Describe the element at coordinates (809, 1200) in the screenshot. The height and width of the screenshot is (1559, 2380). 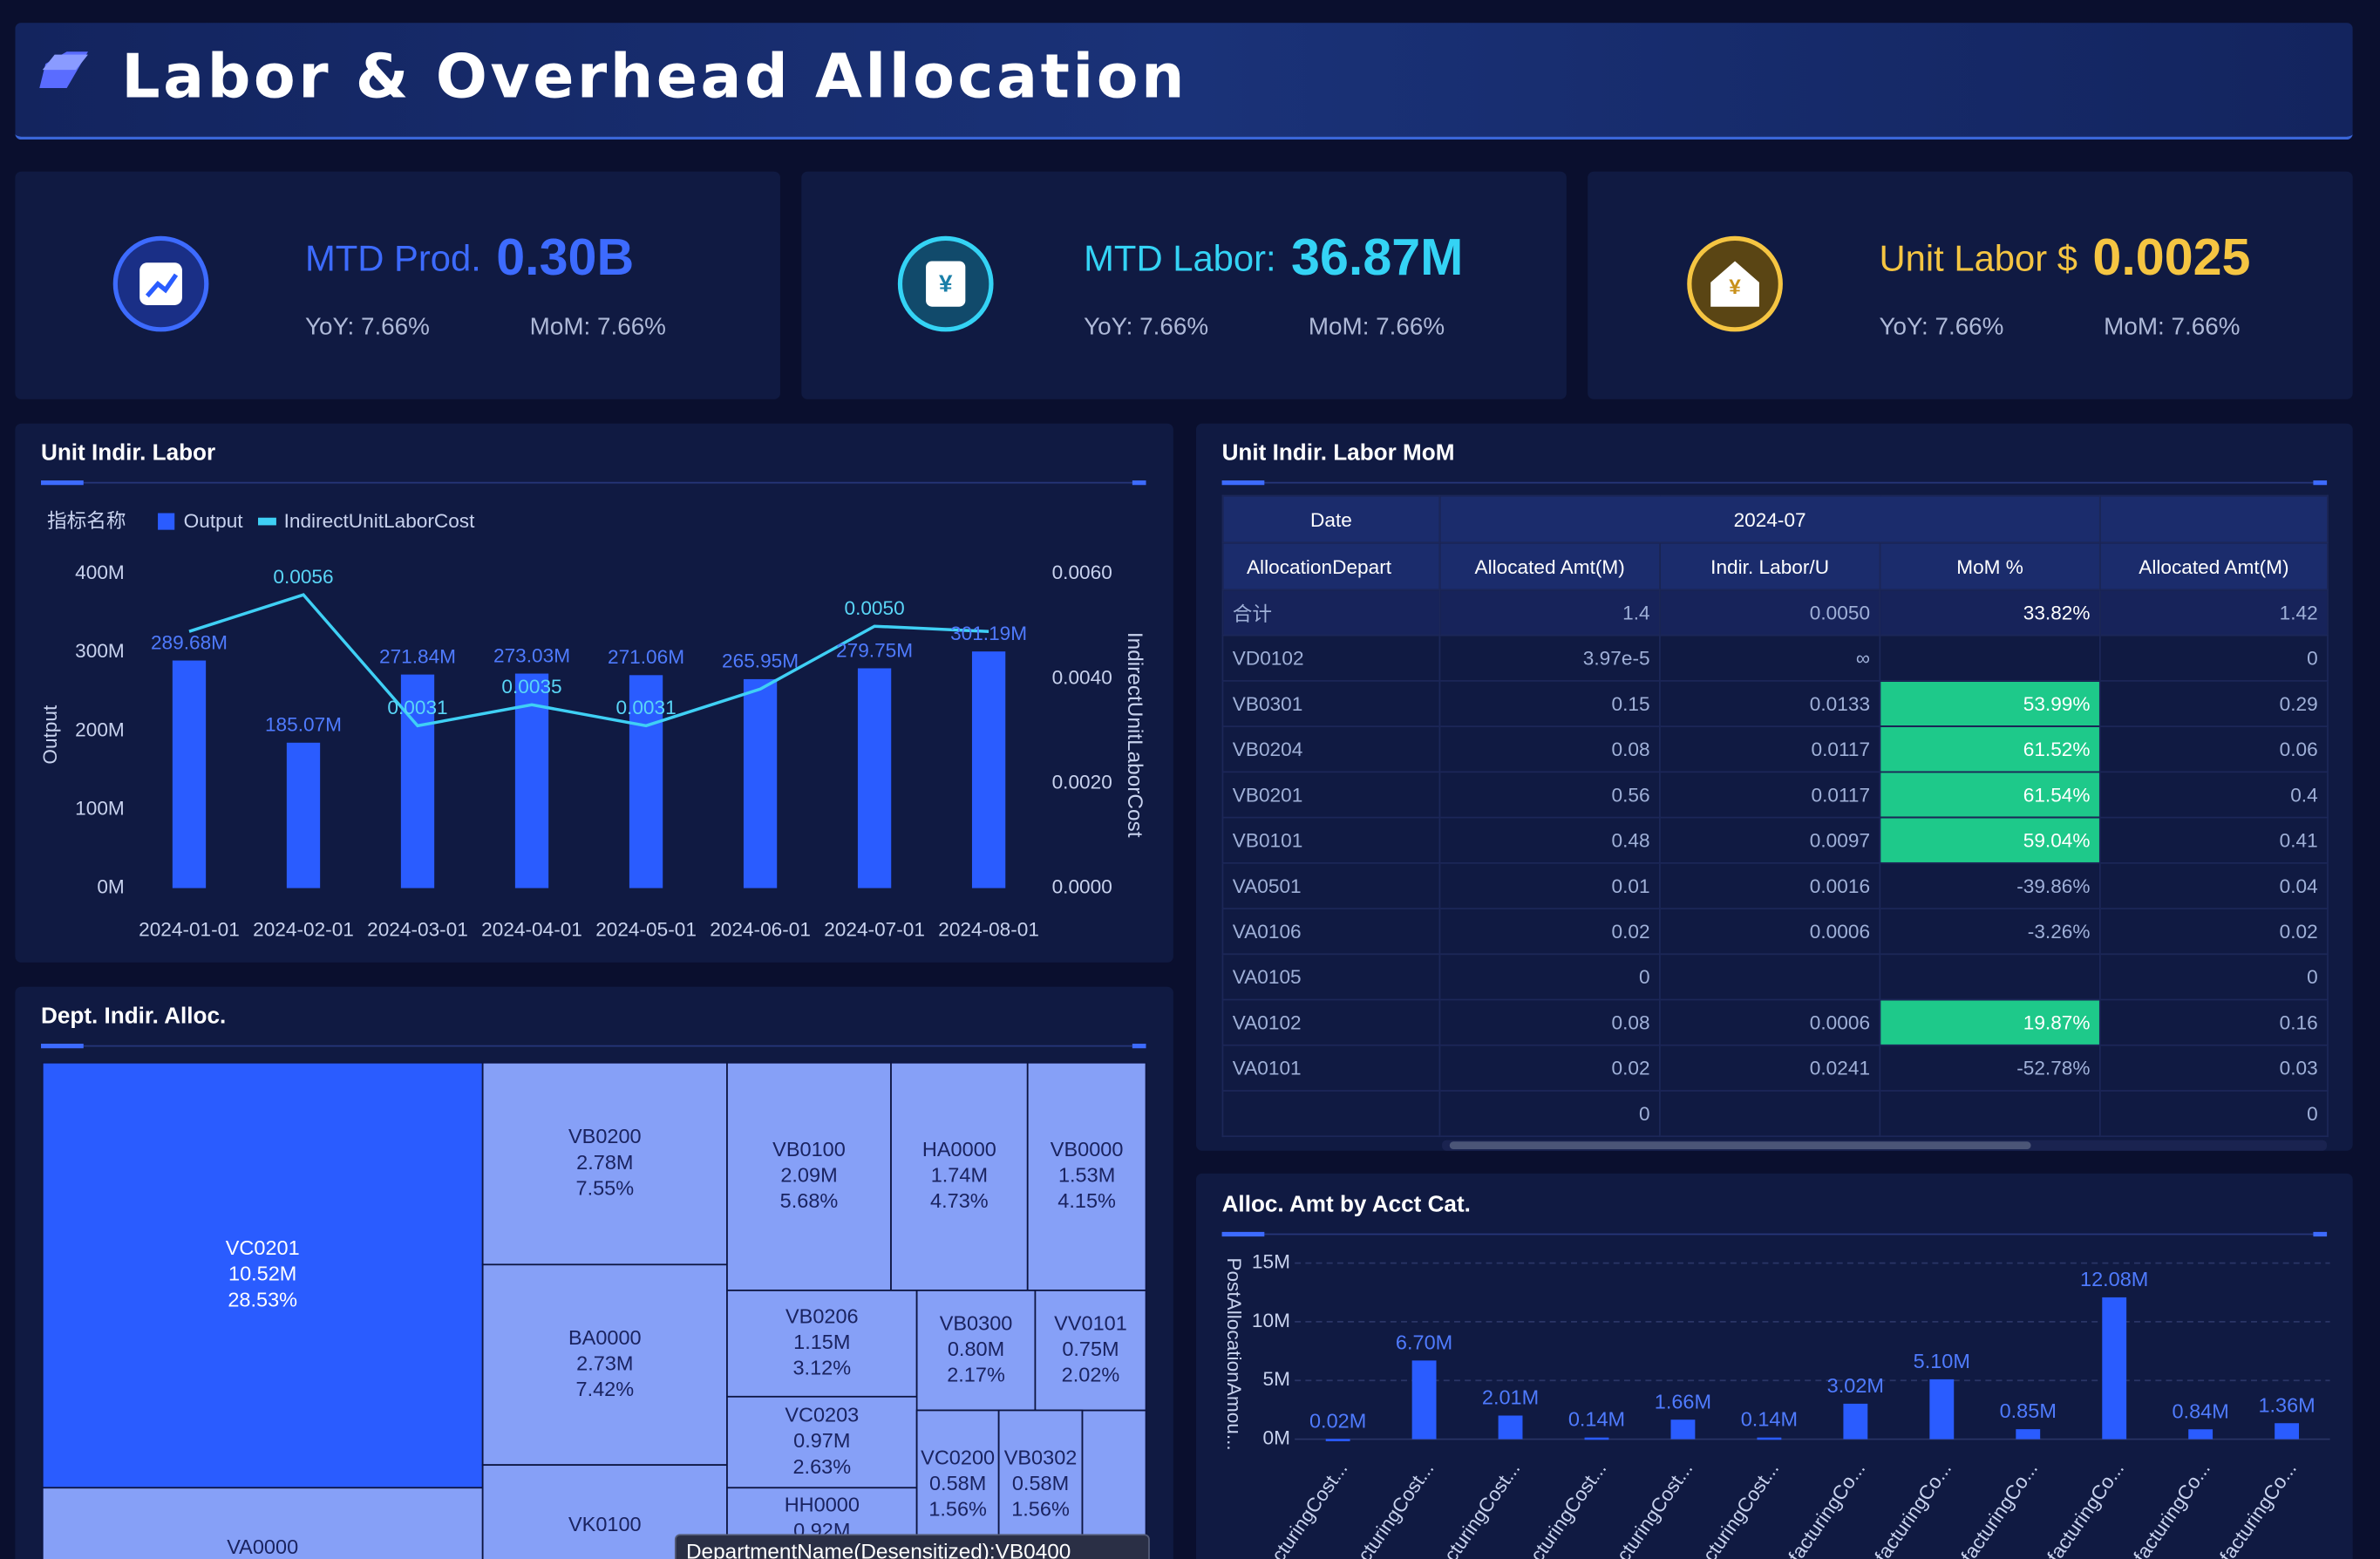
I see `treemap-label: 5.68%` at that location.